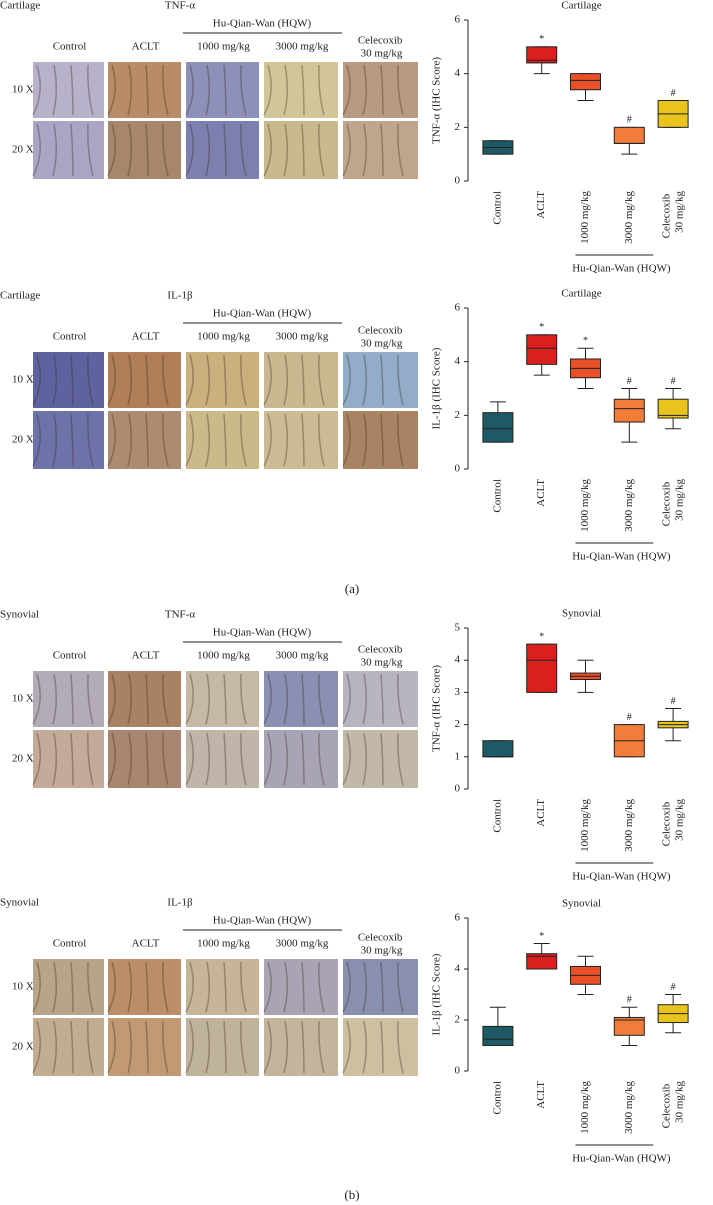  I want to click on chart-title: Synovial, so click(581, 614).